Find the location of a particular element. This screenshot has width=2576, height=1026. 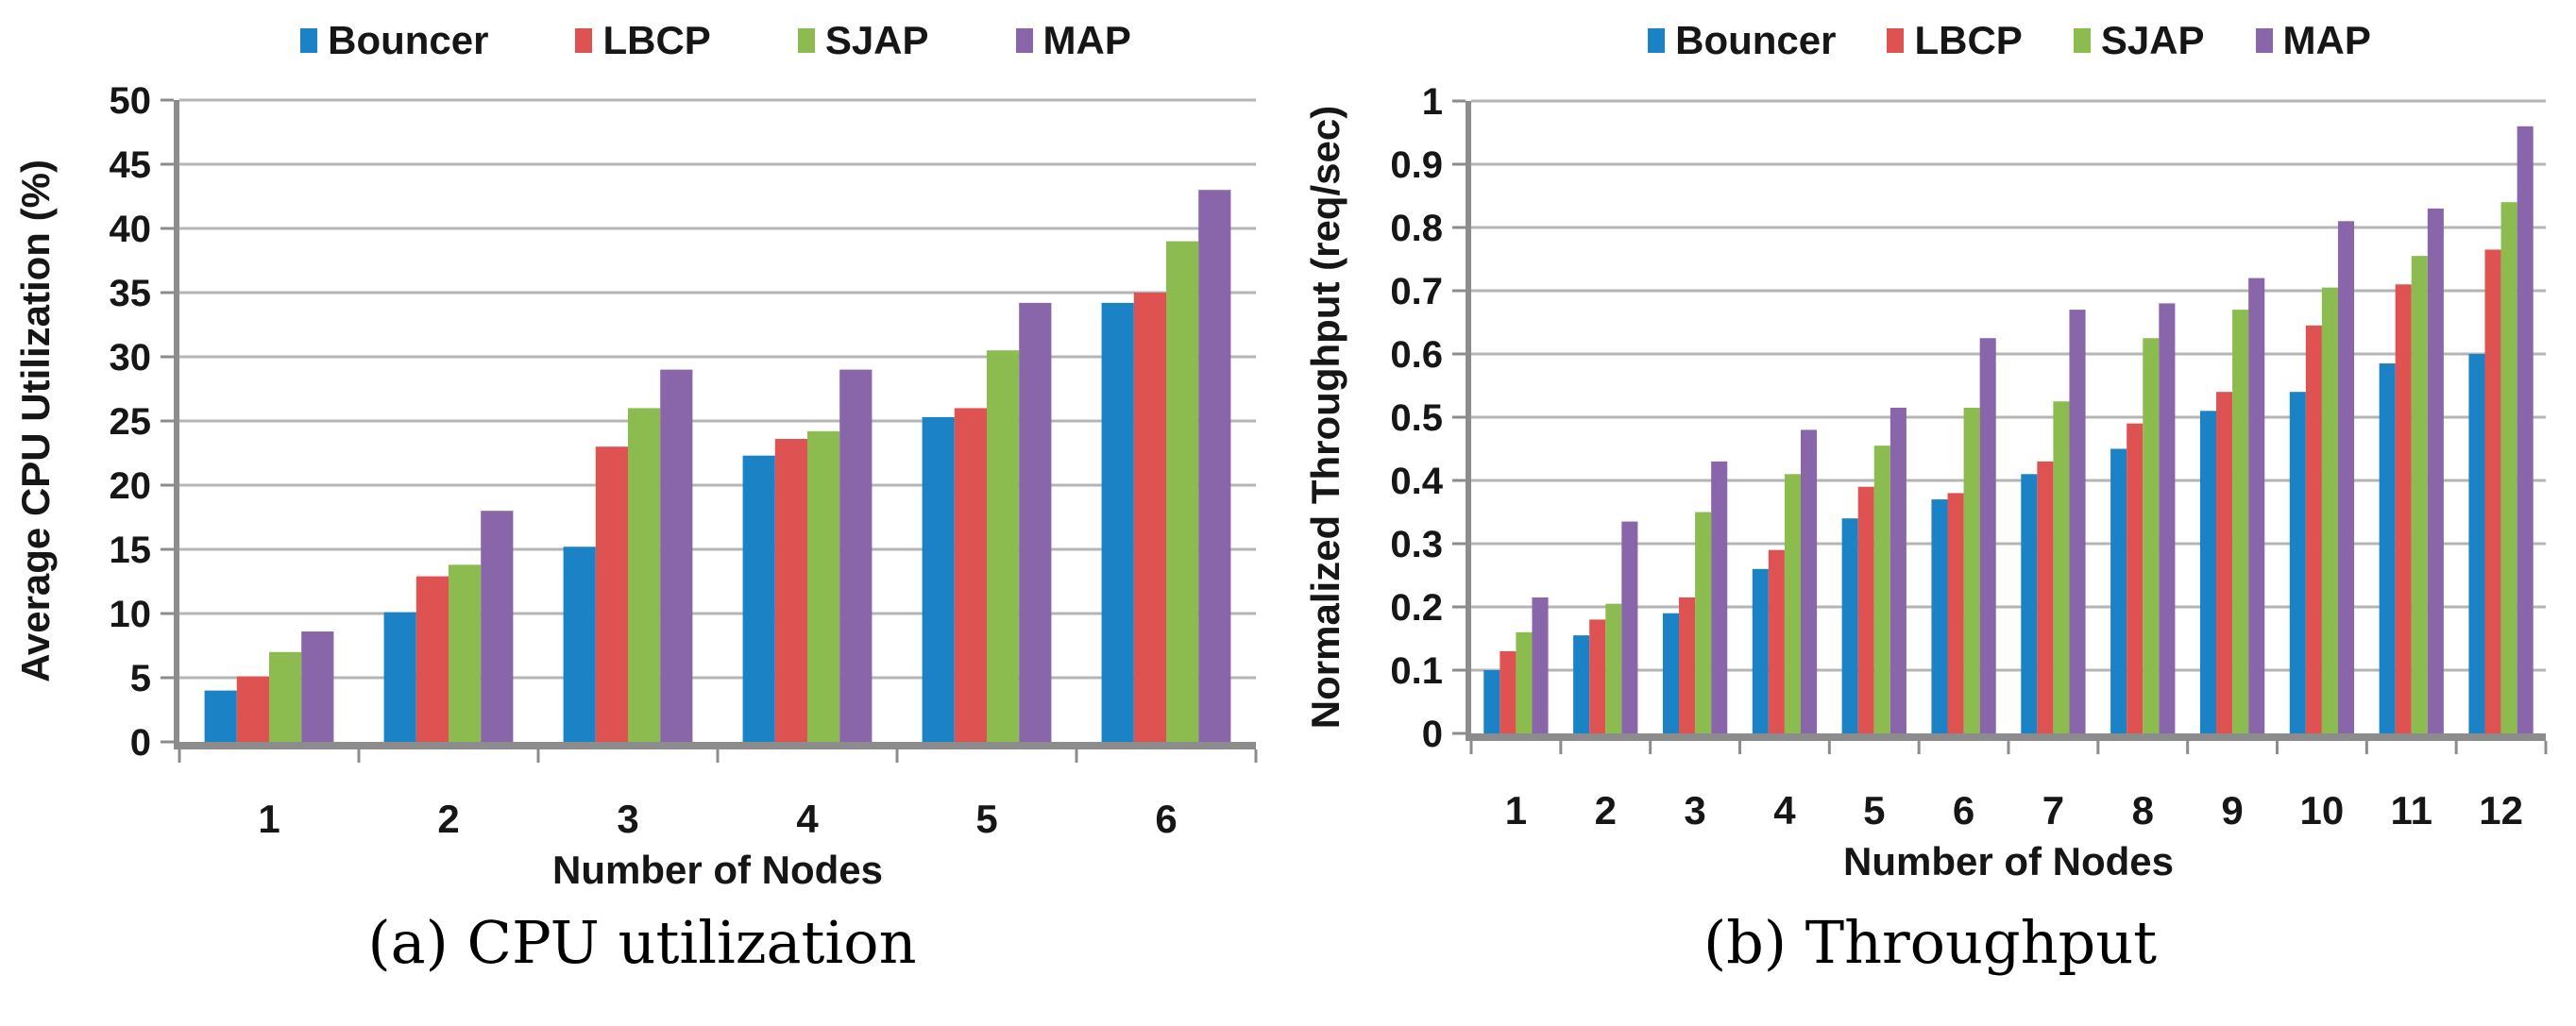

y-tick-label: 0.6 is located at coordinates (1416, 355).